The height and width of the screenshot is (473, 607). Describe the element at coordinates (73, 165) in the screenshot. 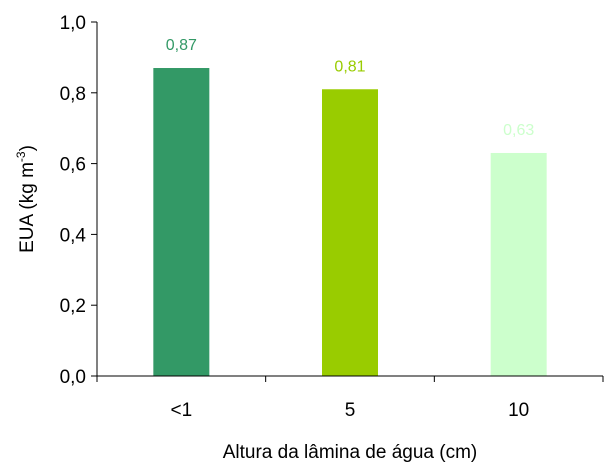

I see `y-tick-label: 0,6` at that location.